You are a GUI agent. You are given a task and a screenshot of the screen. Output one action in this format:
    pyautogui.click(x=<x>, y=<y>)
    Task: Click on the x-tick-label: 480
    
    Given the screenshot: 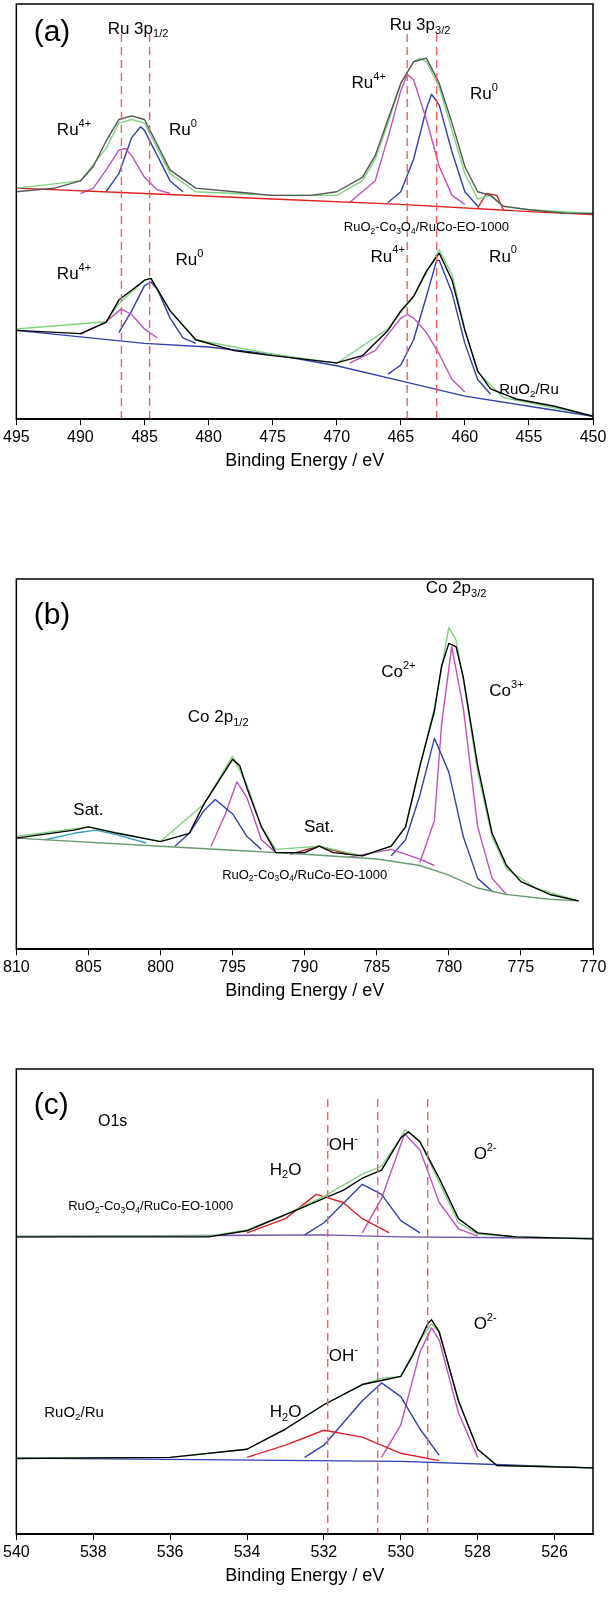 What is the action you would take?
    pyautogui.click(x=209, y=437)
    